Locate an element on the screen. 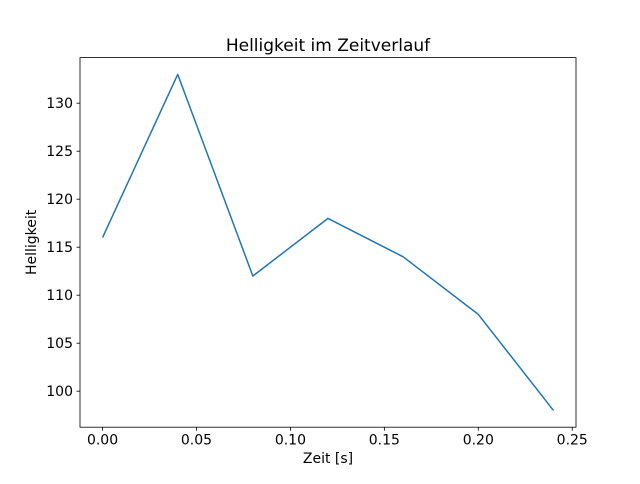 This screenshot has width=640, height=484. y-tick-label: 110 is located at coordinates (59, 296).